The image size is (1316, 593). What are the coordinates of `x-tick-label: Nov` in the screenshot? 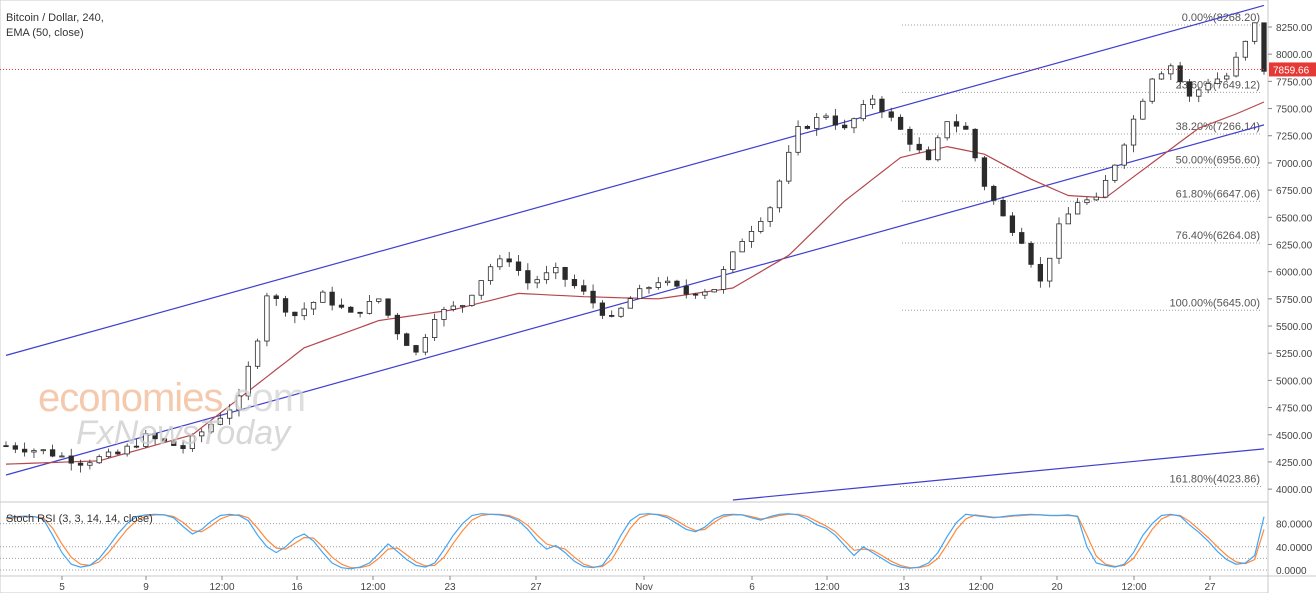 It's located at (644, 587).